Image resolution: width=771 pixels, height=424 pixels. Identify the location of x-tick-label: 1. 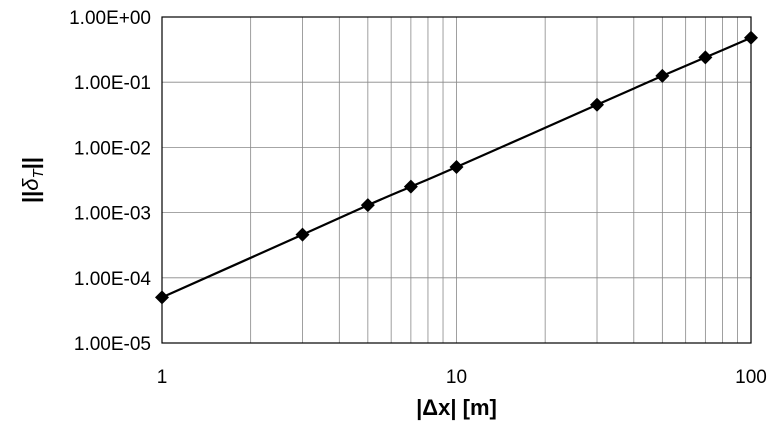
(162, 377).